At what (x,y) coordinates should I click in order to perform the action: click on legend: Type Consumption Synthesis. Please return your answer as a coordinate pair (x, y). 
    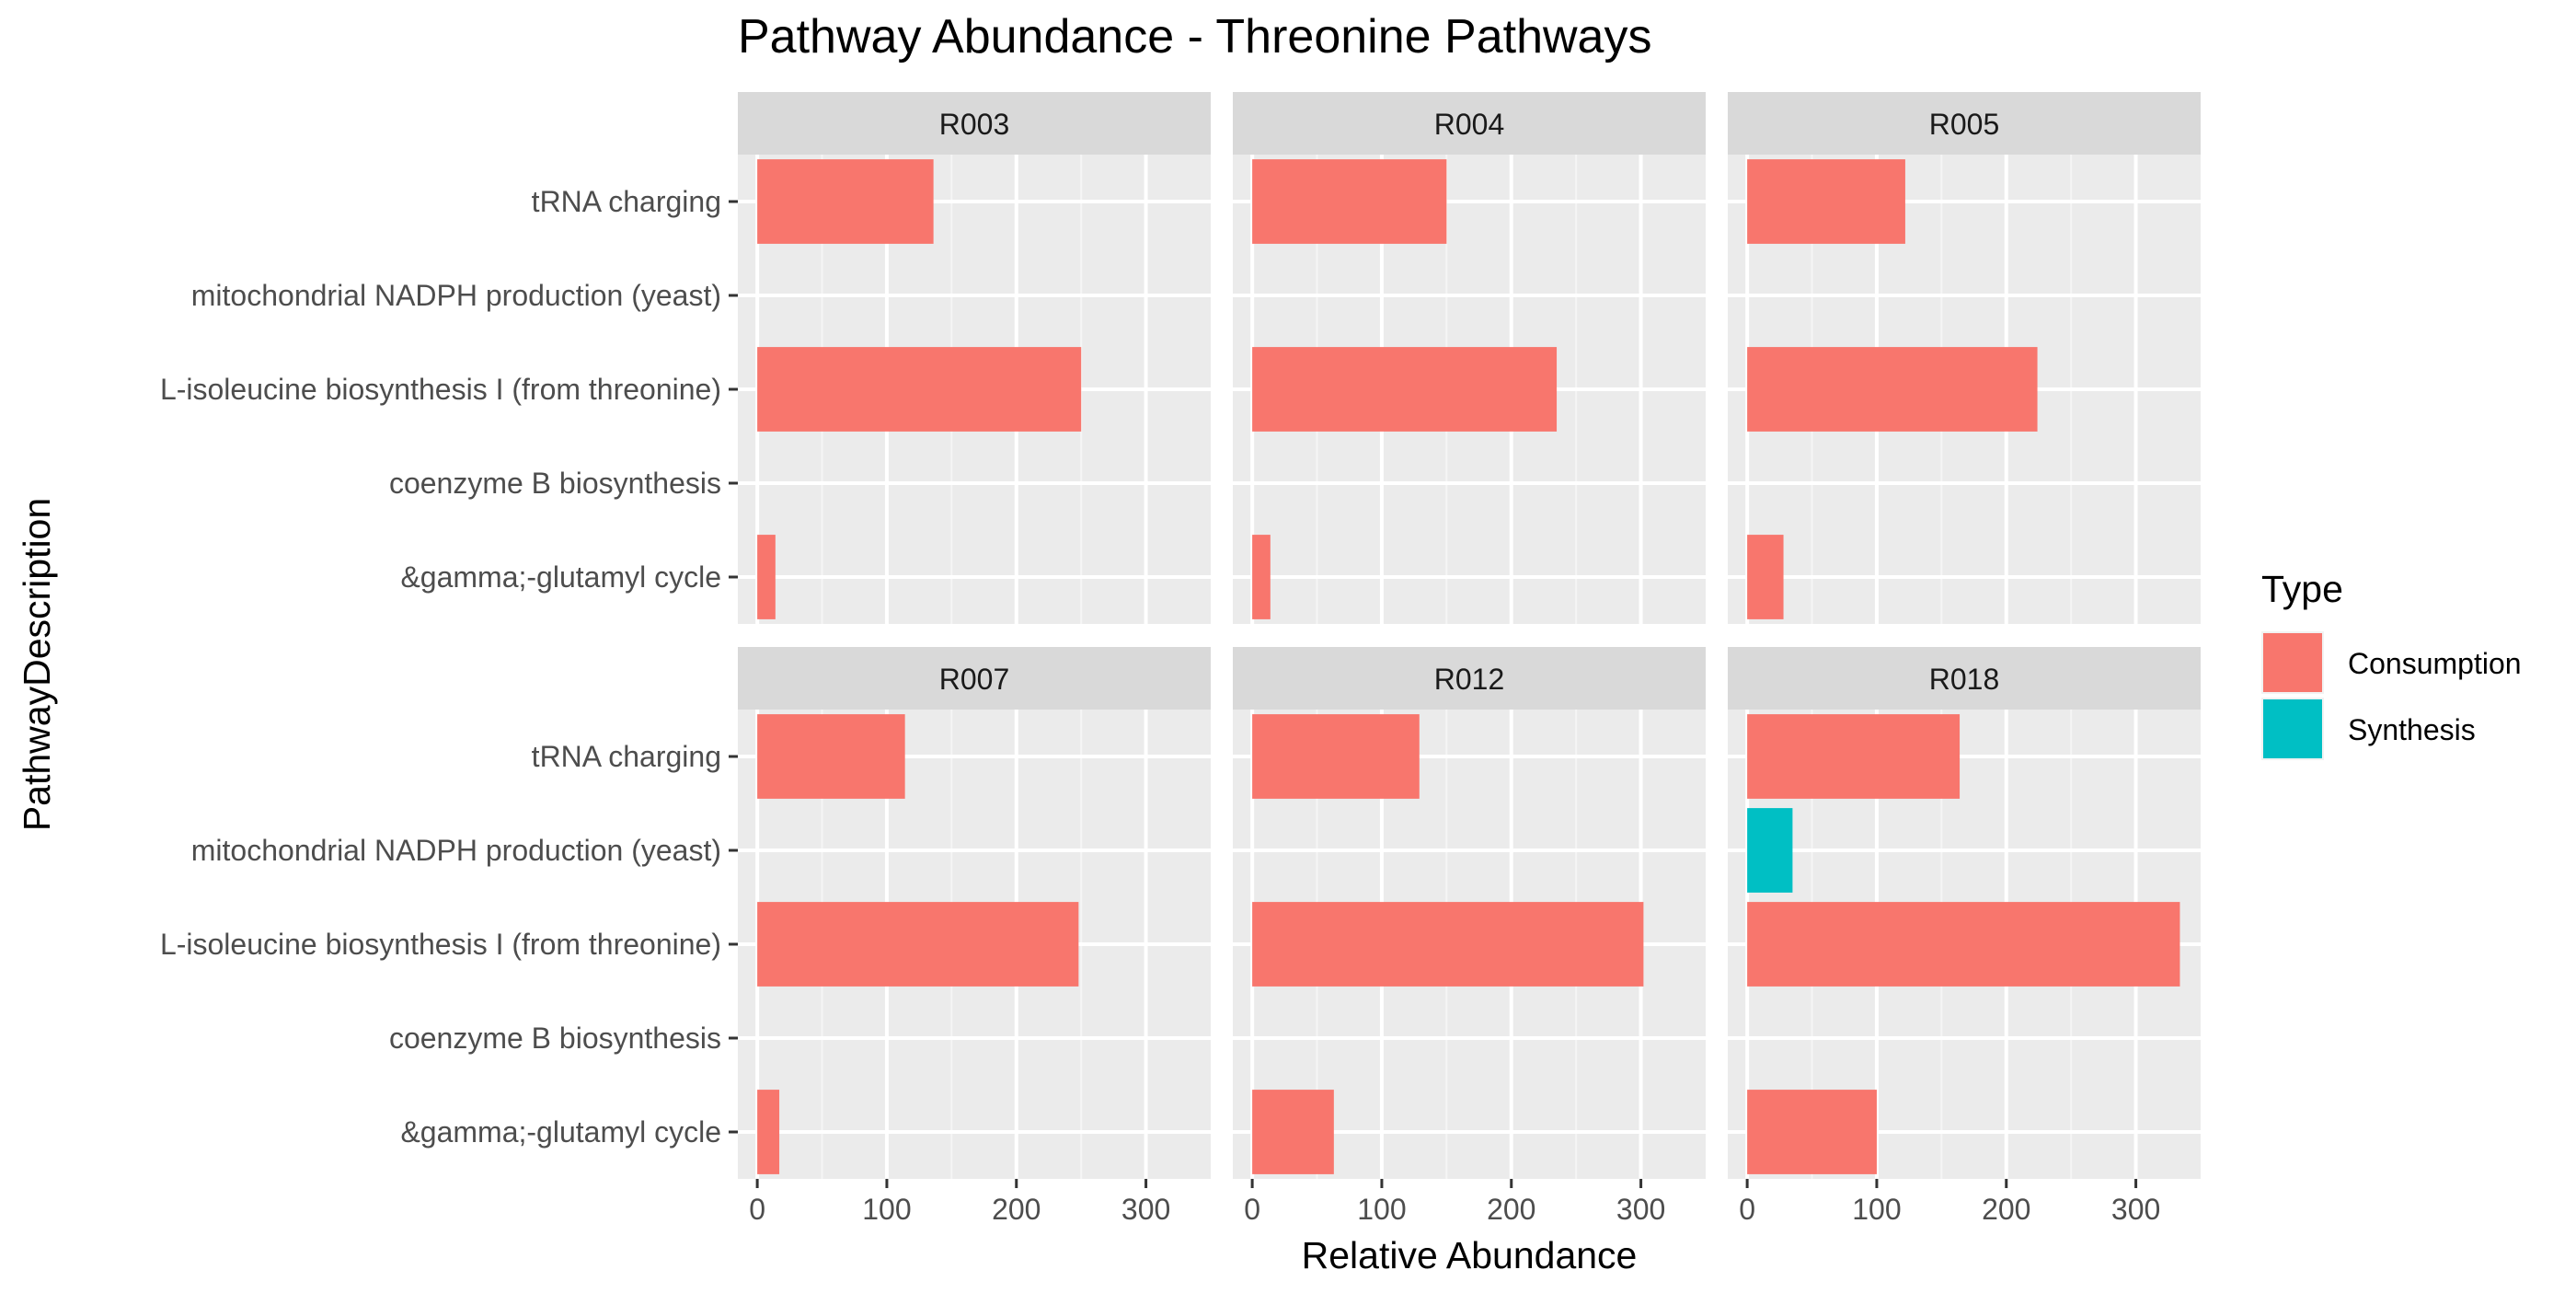
    Looking at the image, I should click on (2391, 664).